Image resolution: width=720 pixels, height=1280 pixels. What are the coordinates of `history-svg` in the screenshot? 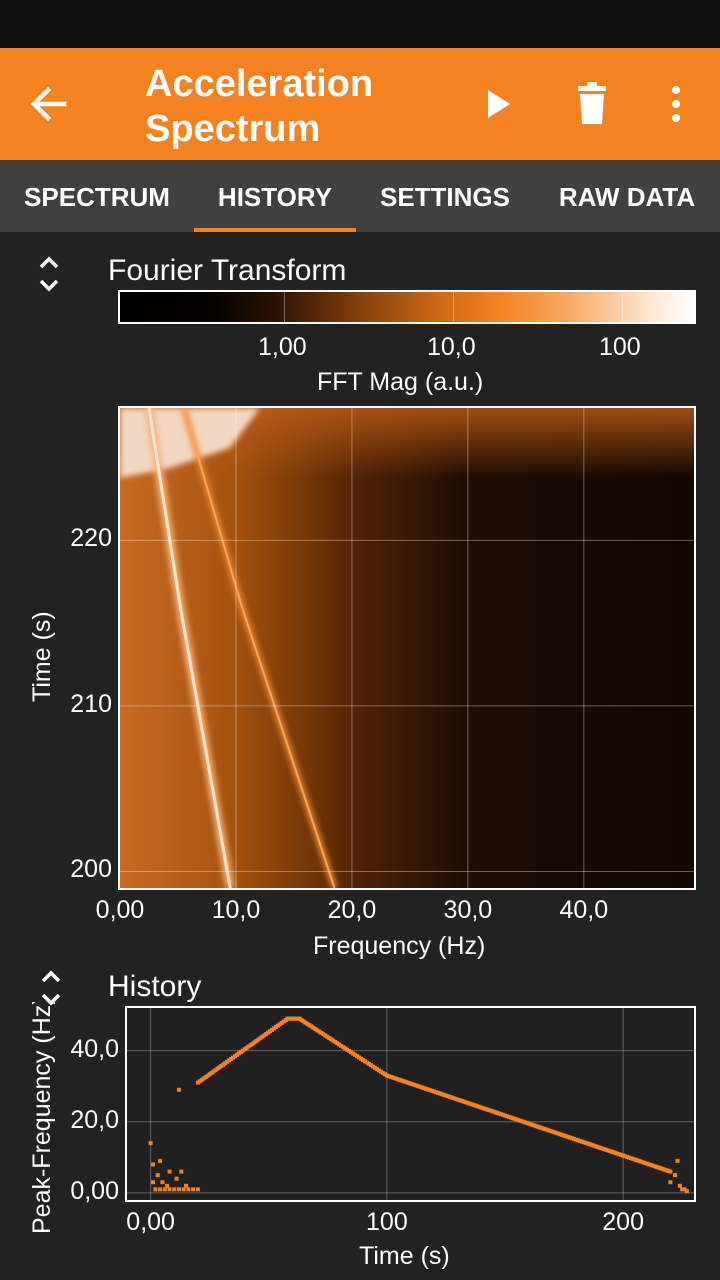 It's located at (410, 1104).